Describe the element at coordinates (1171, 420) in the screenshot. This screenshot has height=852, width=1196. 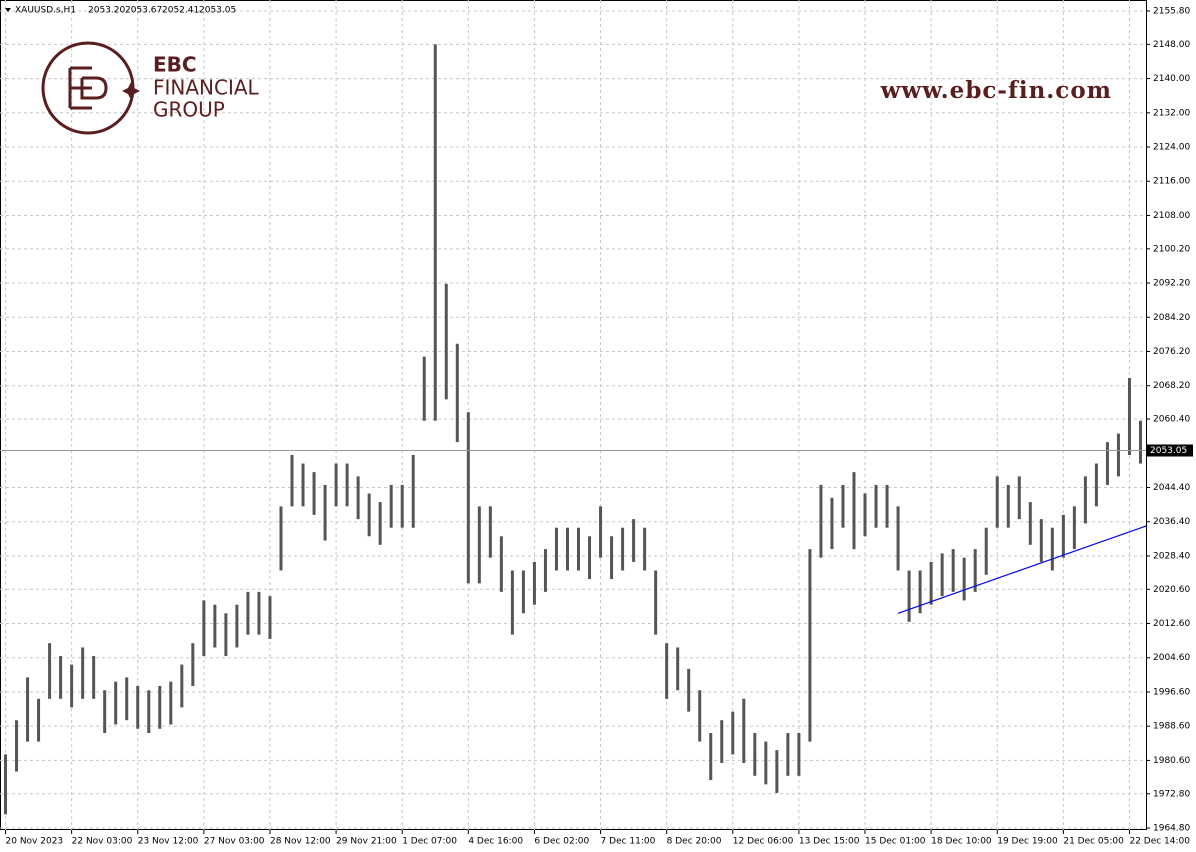
I see `y-tick-label: 2060.40` at that location.